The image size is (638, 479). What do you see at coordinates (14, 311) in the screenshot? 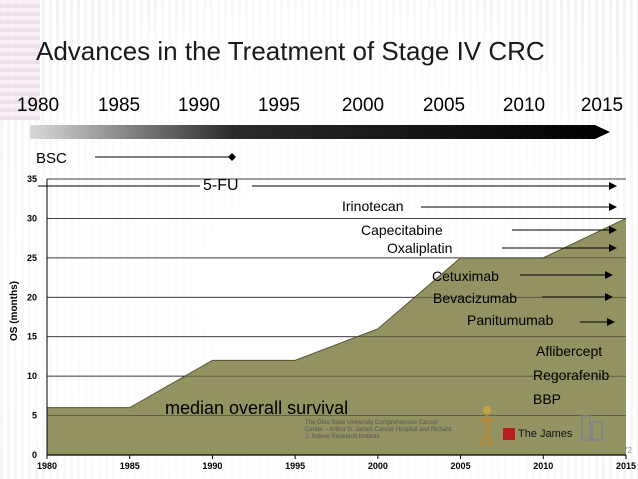
I see `y-axis-label: OS (months)` at bounding box center [14, 311].